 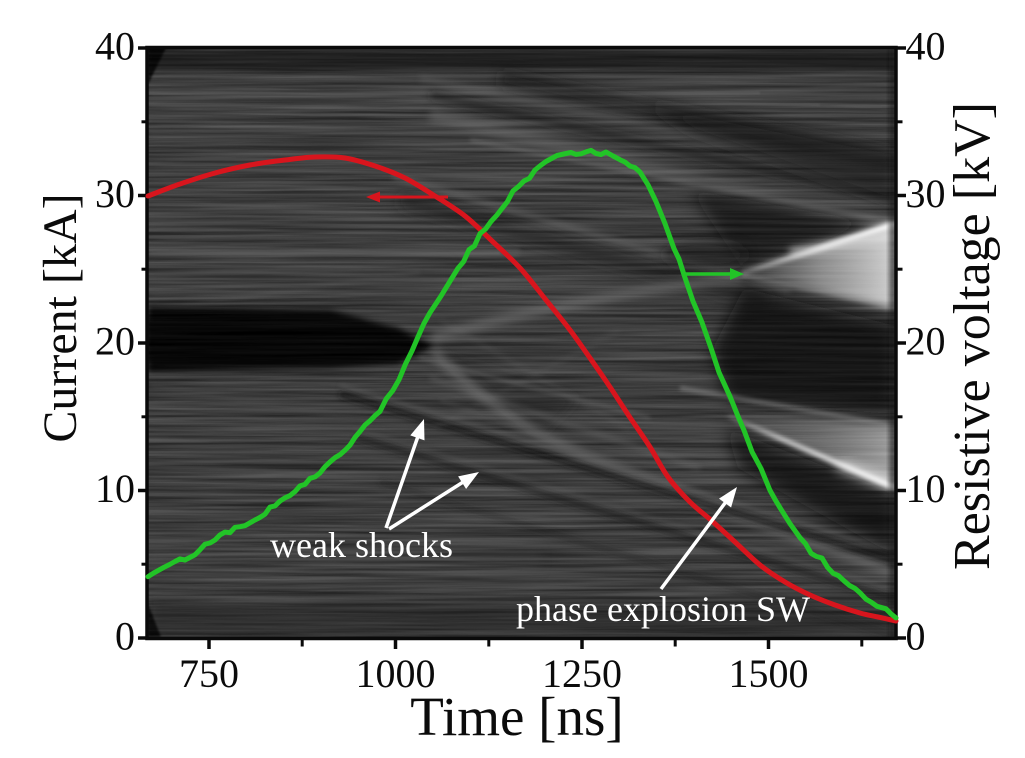 What do you see at coordinates (769, 673) in the screenshot?
I see `svg-text: 1500` at bounding box center [769, 673].